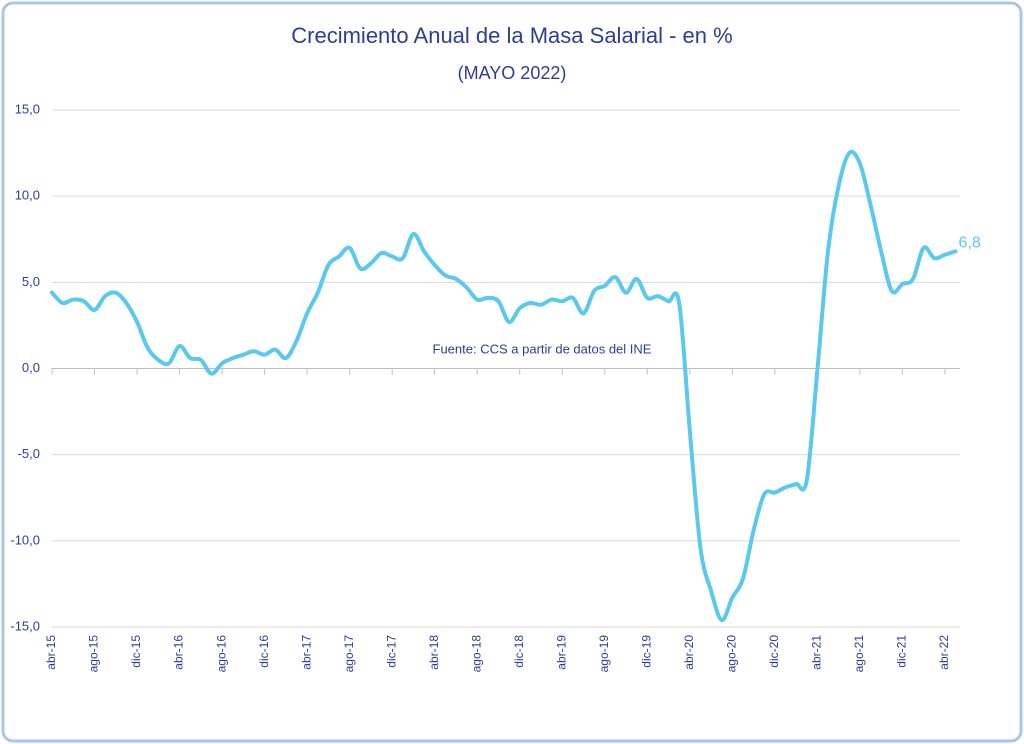  I want to click on x-tick-label: dic-21, so click(902, 651).